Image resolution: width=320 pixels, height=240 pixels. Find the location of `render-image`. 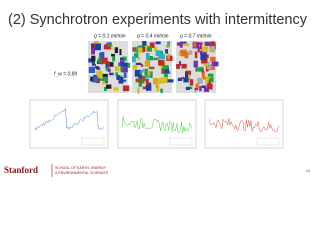

render-image is located at coordinates (197, 67).